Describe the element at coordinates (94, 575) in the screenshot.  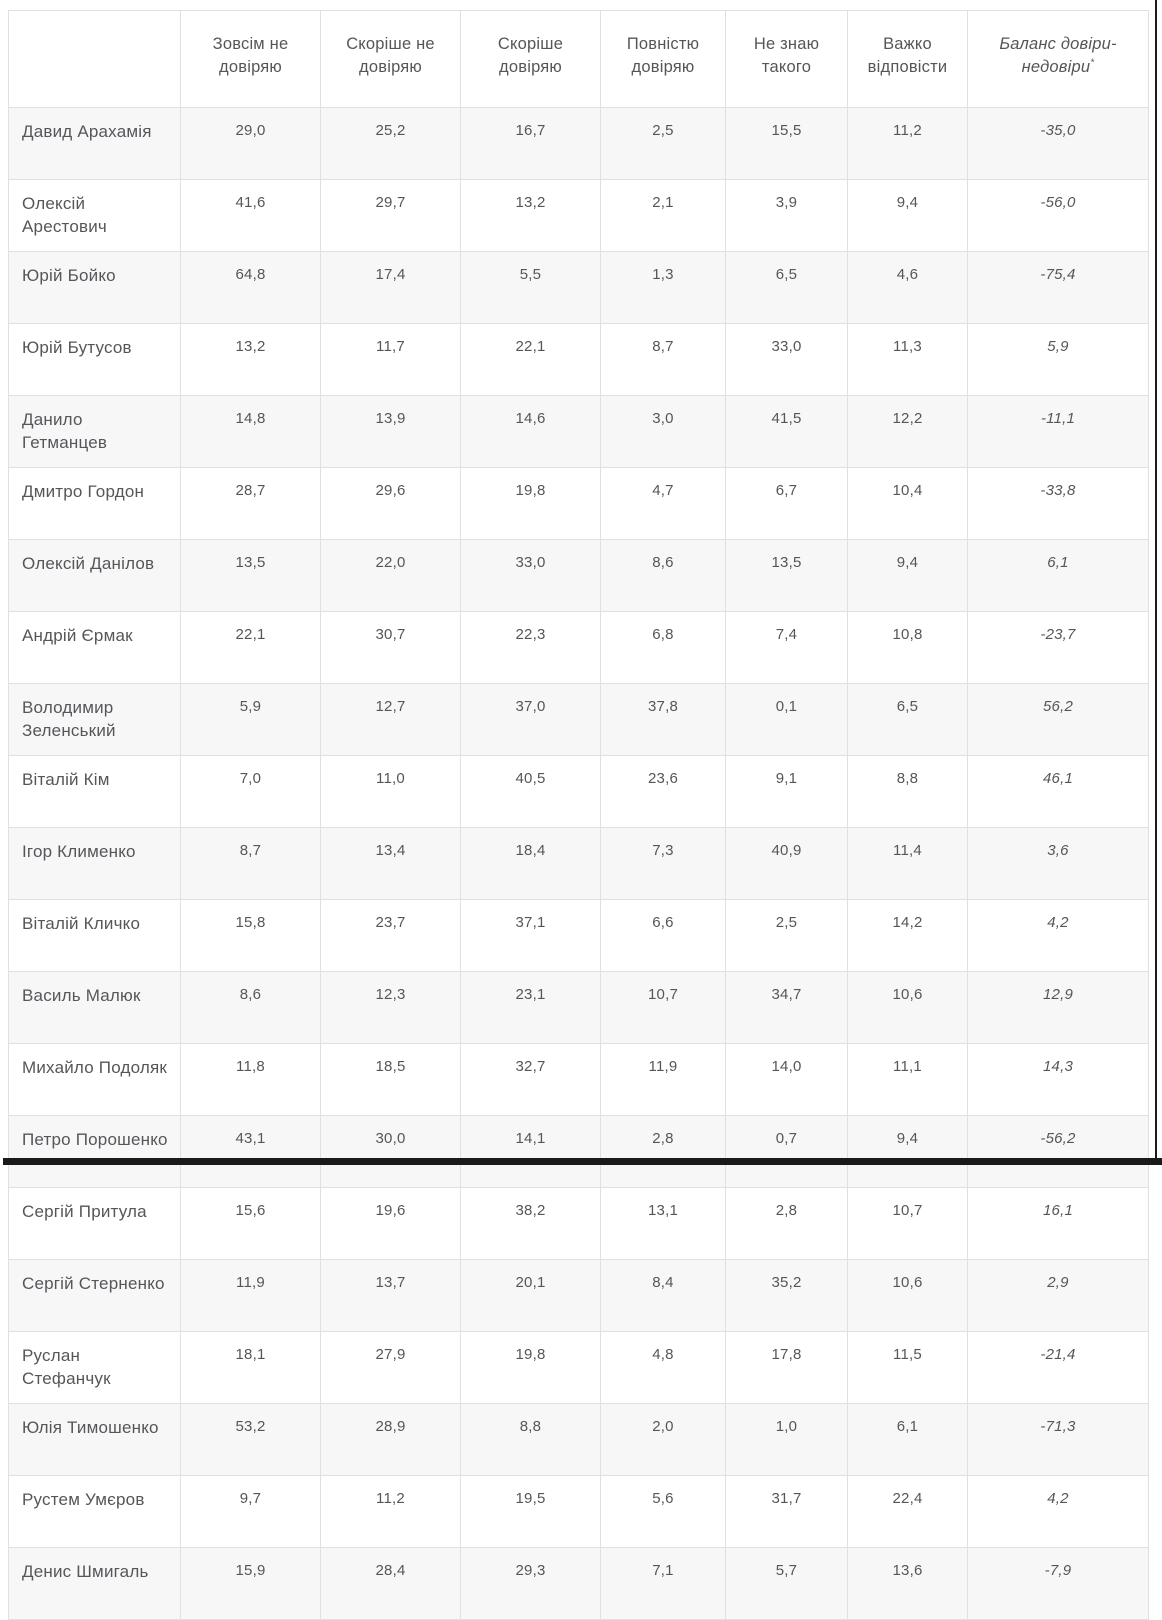
I see `person-name: Олексій Данілов` at that location.